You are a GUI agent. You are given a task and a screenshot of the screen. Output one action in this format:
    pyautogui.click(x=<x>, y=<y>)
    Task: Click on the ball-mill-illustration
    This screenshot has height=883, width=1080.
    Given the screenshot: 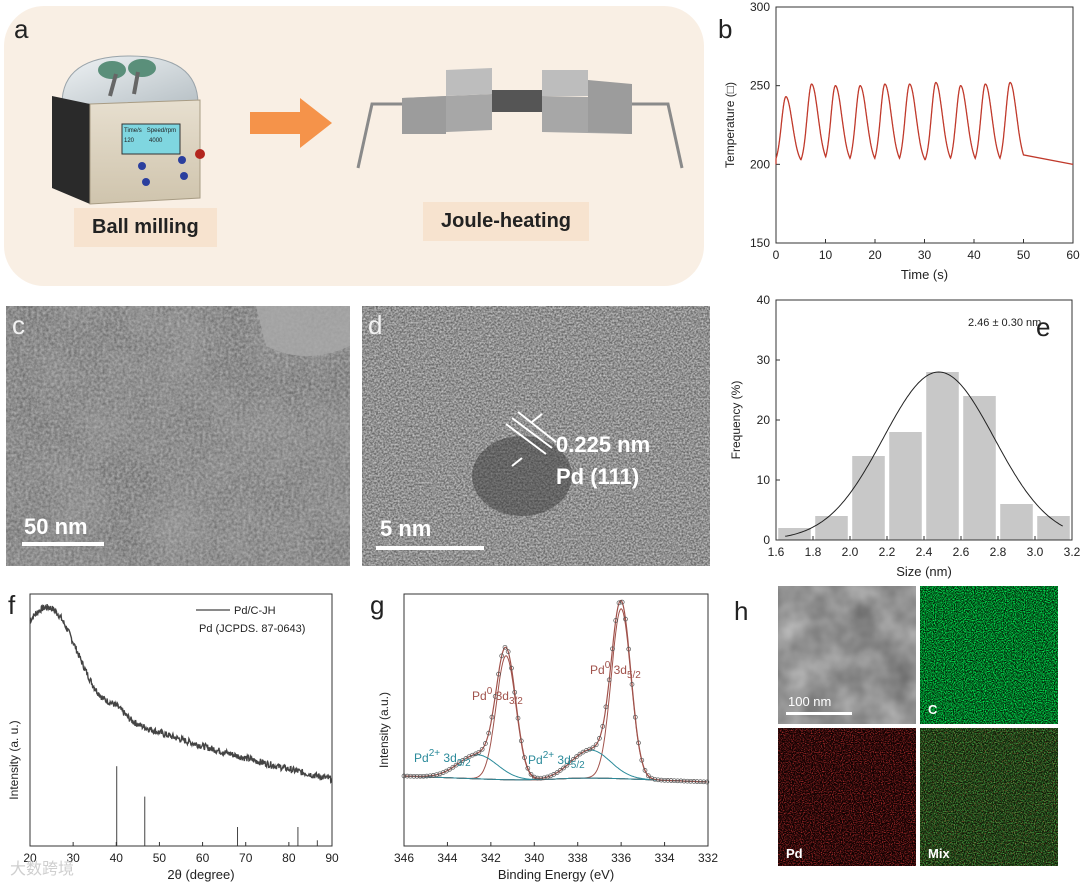 What is the action you would take?
    pyautogui.click(x=128, y=130)
    